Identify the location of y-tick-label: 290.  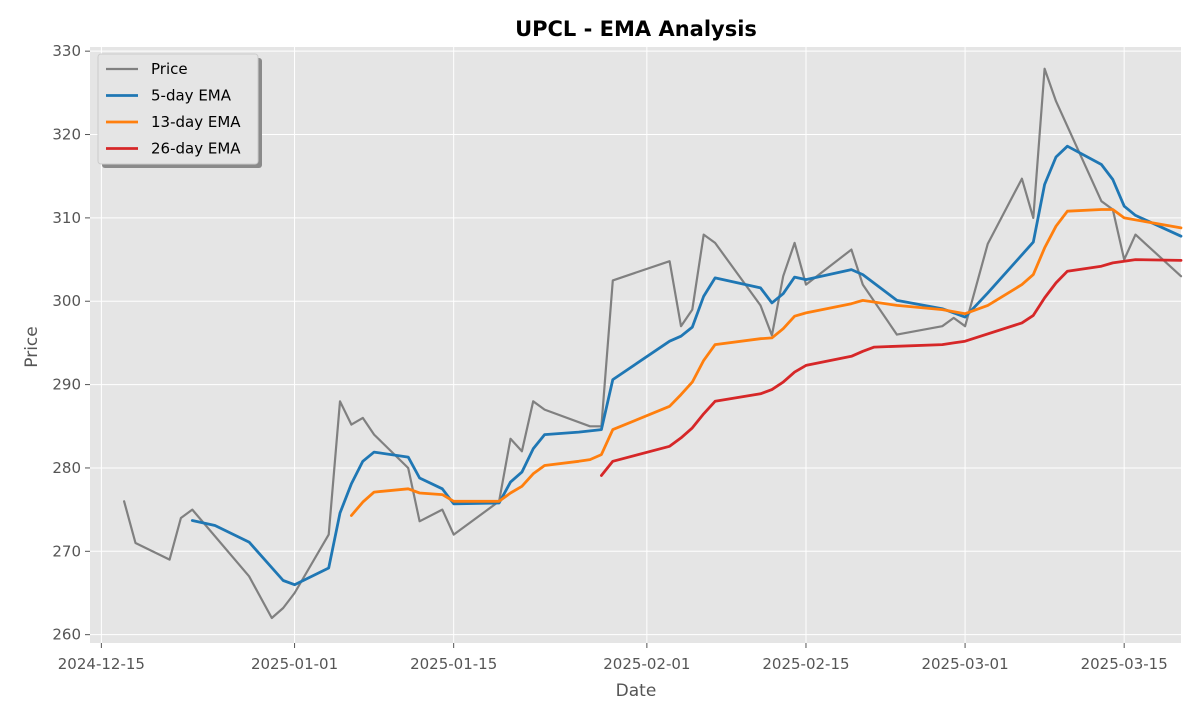
(66, 385).